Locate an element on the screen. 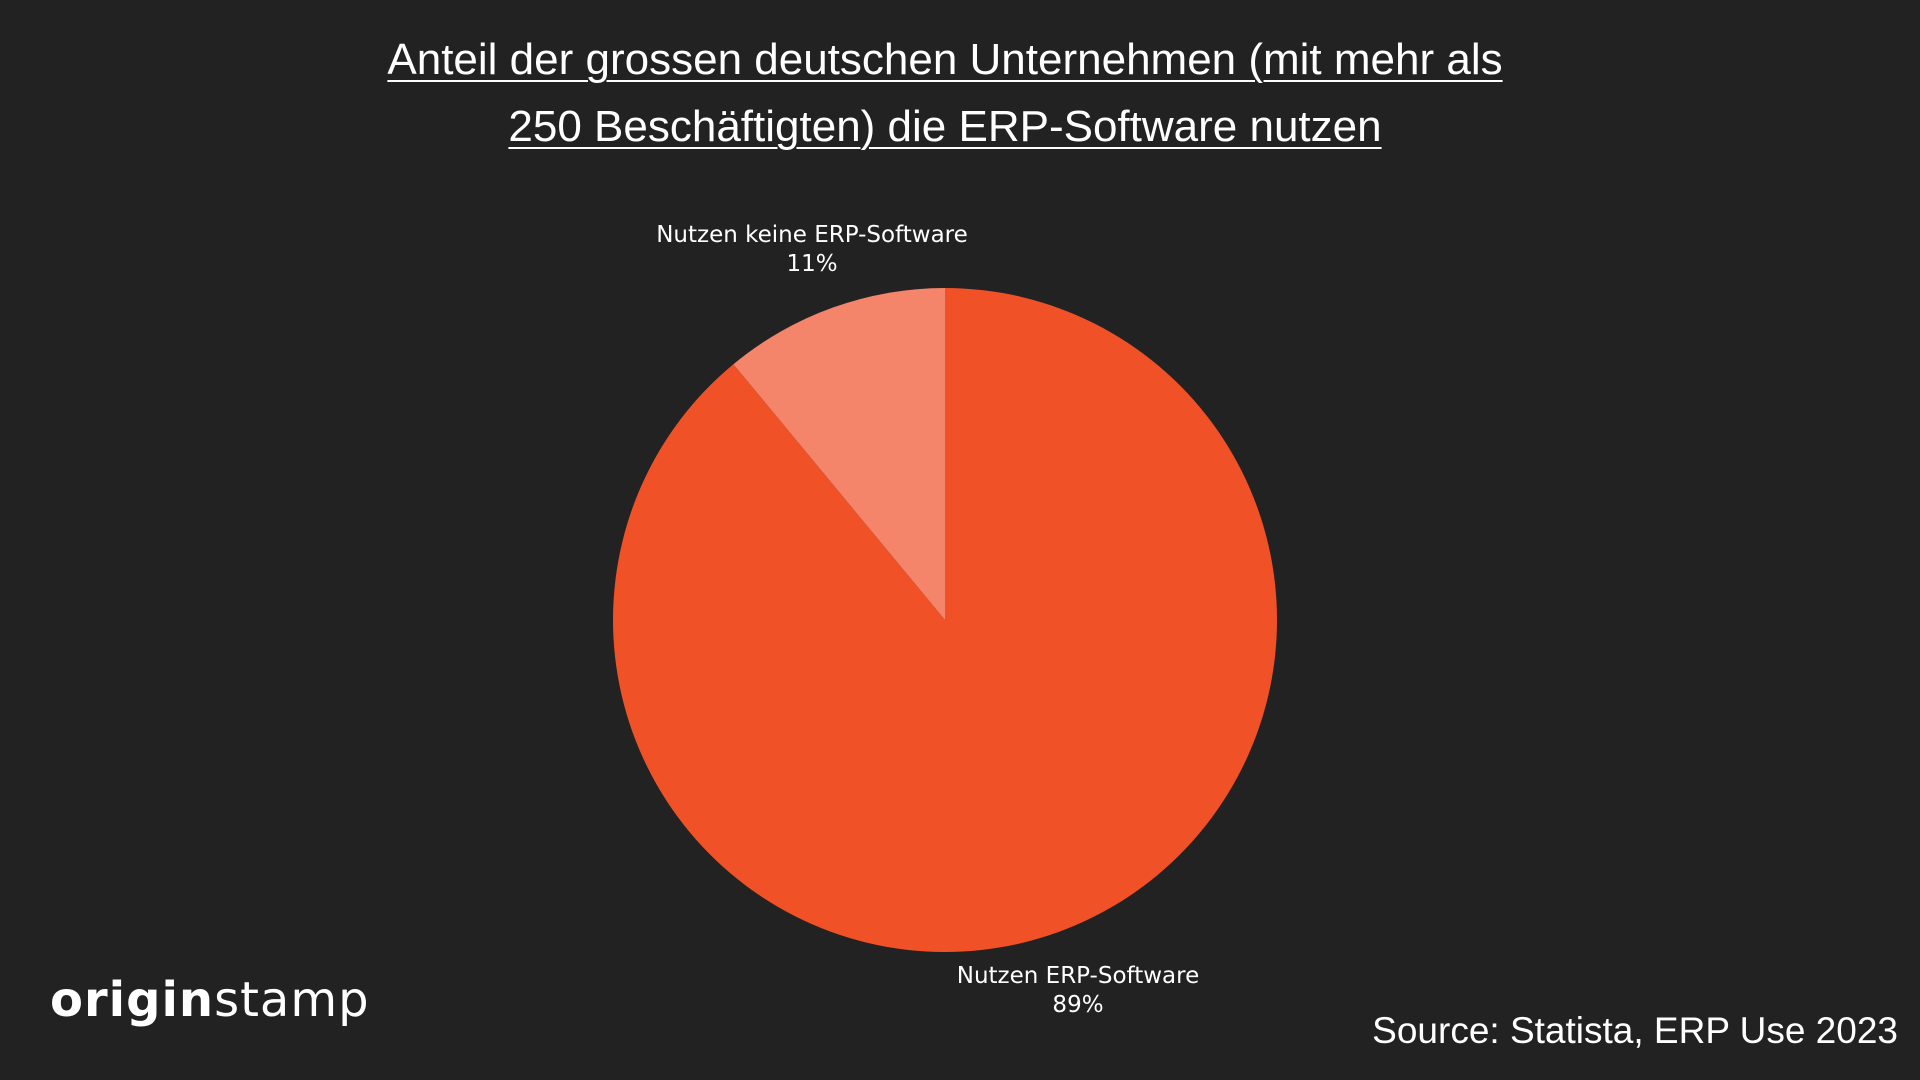 This screenshot has width=1920, height=1080. logo-part-1: origin is located at coordinates (132, 1000).